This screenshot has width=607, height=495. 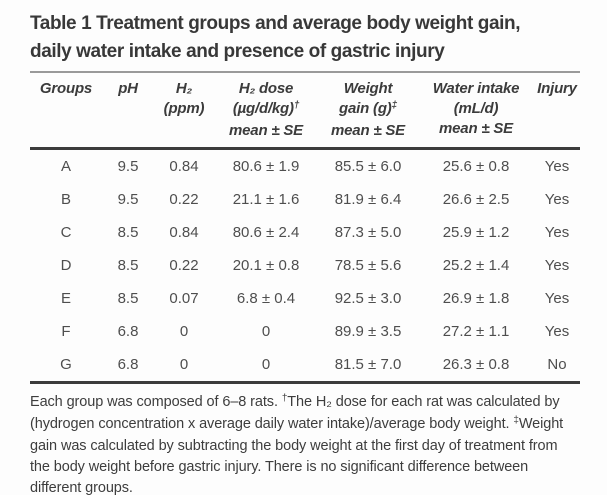 I want to click on table-row-group-f: F 6.8 0 0 89.9 ± 3.5 27.2 ± 1.1 Yes, so click(x=305, y=331).